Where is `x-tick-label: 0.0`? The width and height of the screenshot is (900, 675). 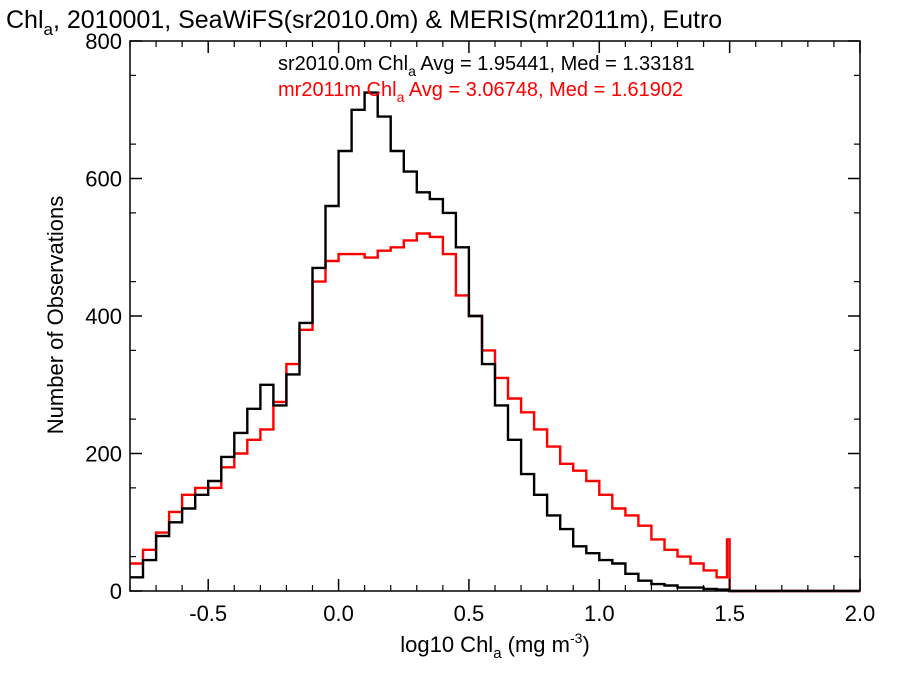
x-tick-label: 0.0 is located at coordinates (338, 613).